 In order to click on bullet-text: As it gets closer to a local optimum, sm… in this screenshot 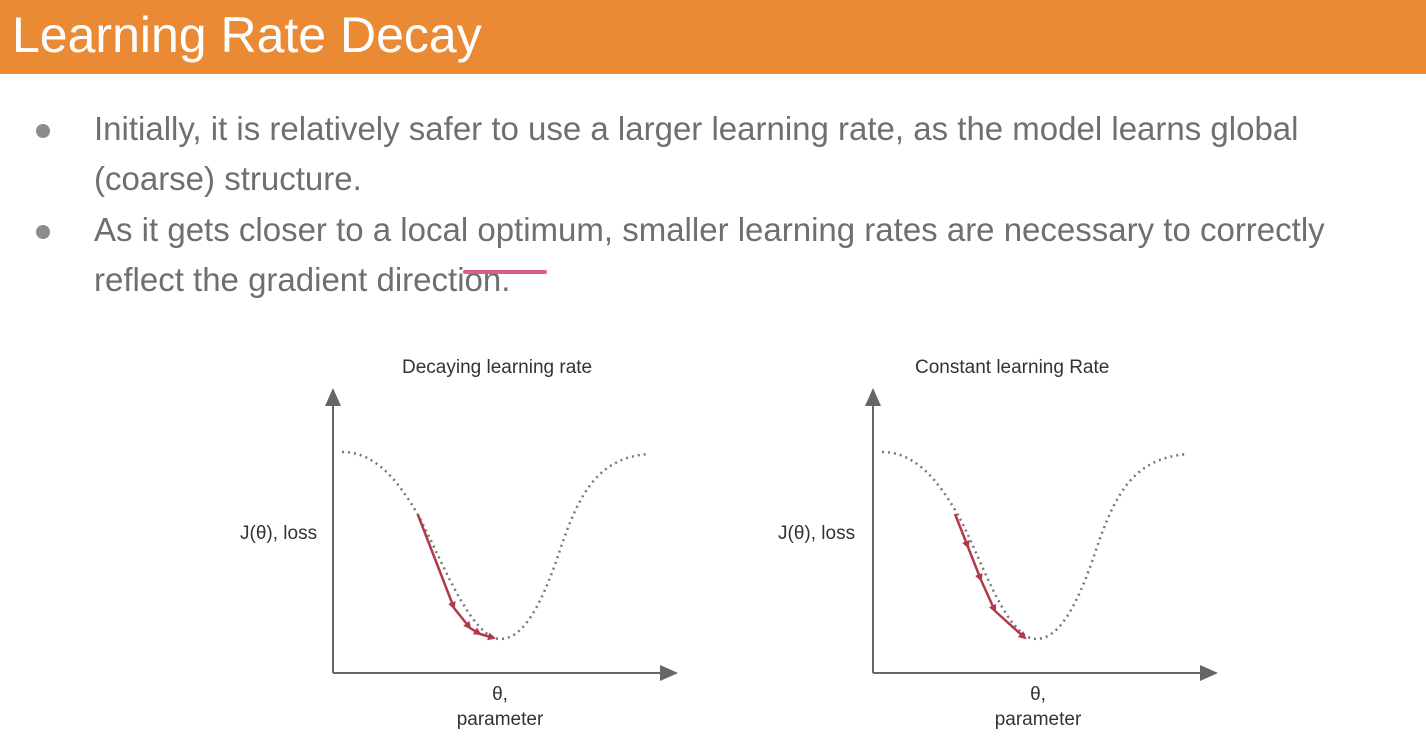, I will do `click(709, 254)`.